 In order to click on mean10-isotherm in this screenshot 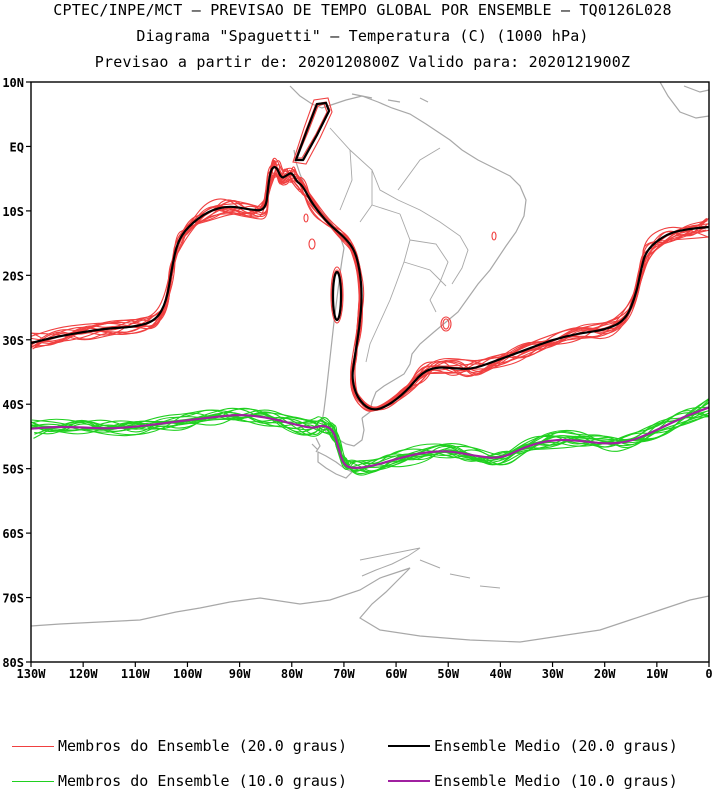, I will do `click(370, 437)`.